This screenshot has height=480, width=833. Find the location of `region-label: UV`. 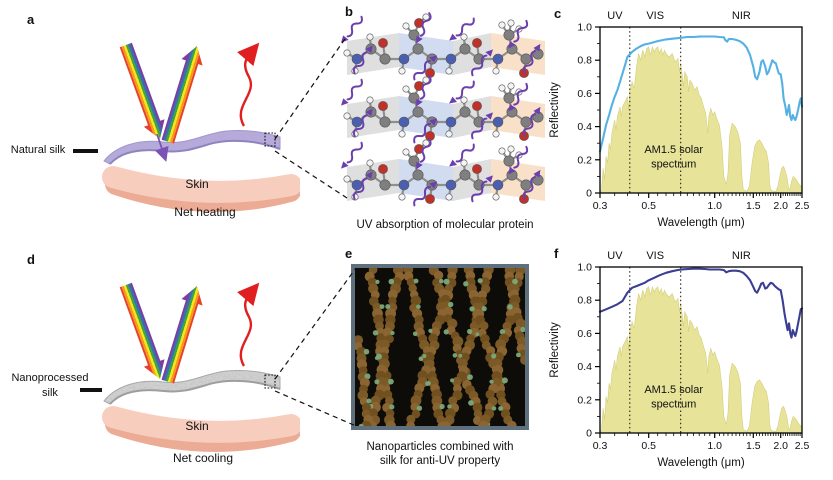

region-label: UV is located at coordinates (615, 16).